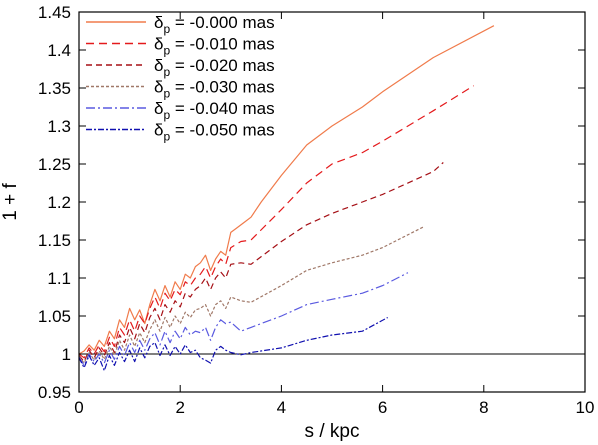  I want to click on legend-label-4: δp = -0.030 mas, so click(214, 89).